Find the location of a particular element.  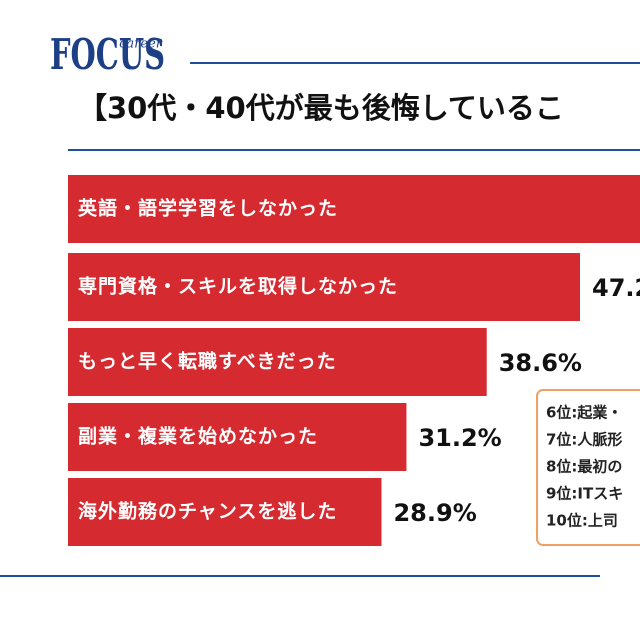

value-label: 47.2% is located at coordinates (616, 288).